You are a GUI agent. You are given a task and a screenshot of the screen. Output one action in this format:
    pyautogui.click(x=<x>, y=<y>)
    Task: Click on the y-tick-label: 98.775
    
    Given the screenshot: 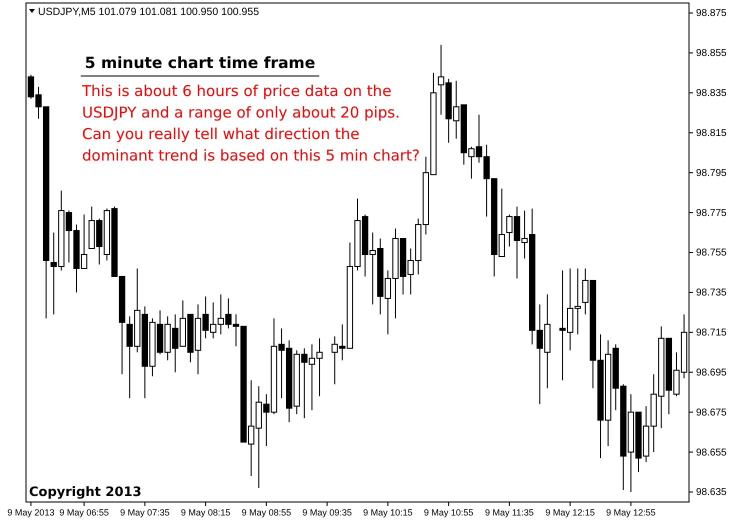 What is the action you would take?
    pyautogui.click(x=712, y=213)
    